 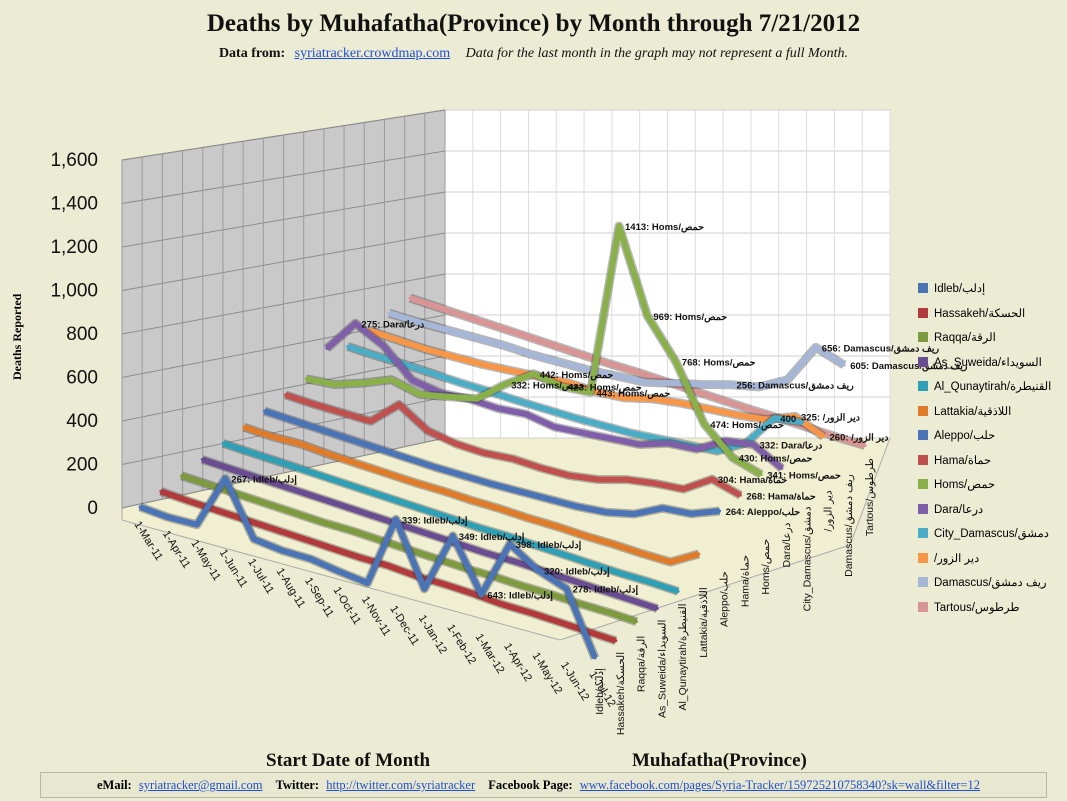 What do you see at coordinates (988, 362) in the screenshot?
I see `legend-label: As_Suweida/السويداء` at bounding box center [988, 362].